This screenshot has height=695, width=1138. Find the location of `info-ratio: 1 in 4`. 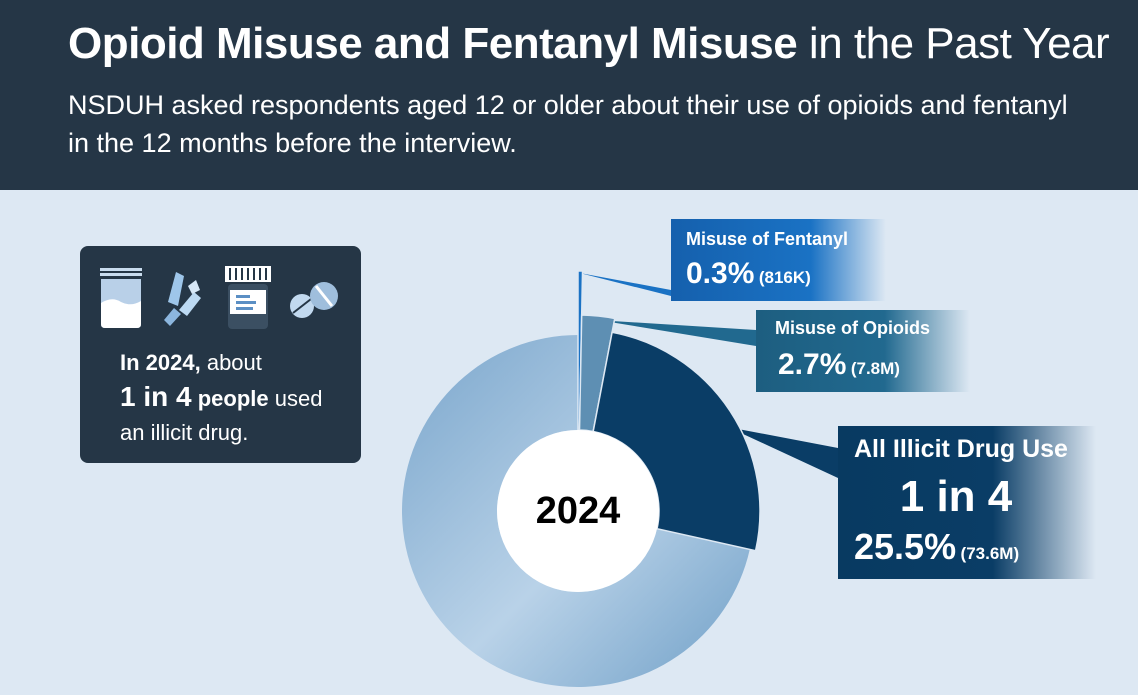

info-ratio: 1 in 4 is located at coordinates (156, 396).